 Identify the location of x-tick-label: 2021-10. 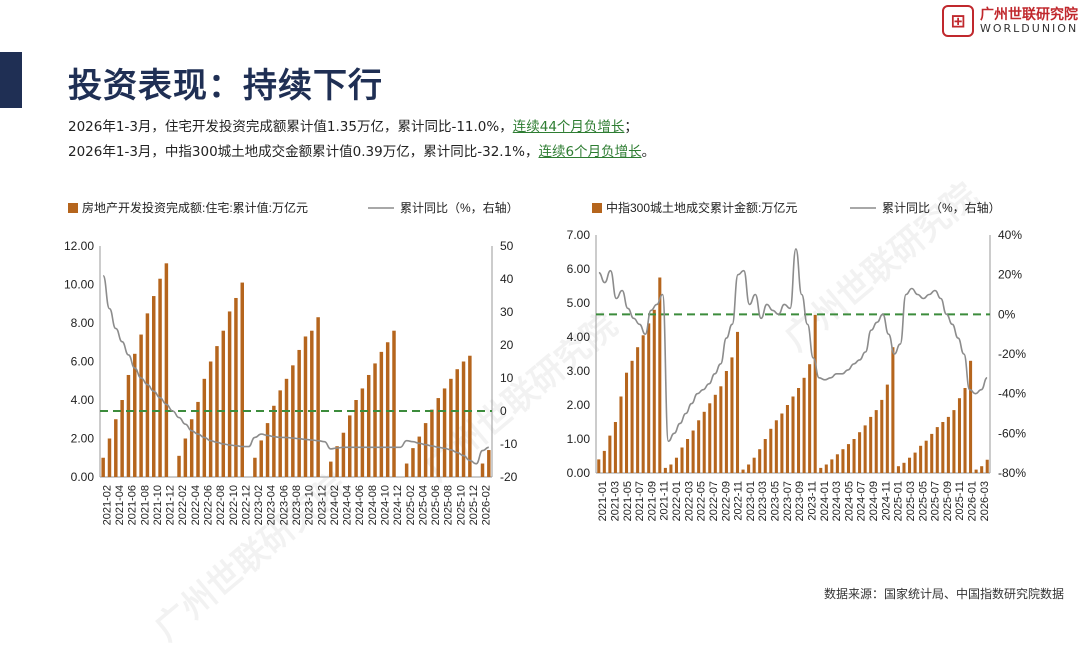
(158, 505).